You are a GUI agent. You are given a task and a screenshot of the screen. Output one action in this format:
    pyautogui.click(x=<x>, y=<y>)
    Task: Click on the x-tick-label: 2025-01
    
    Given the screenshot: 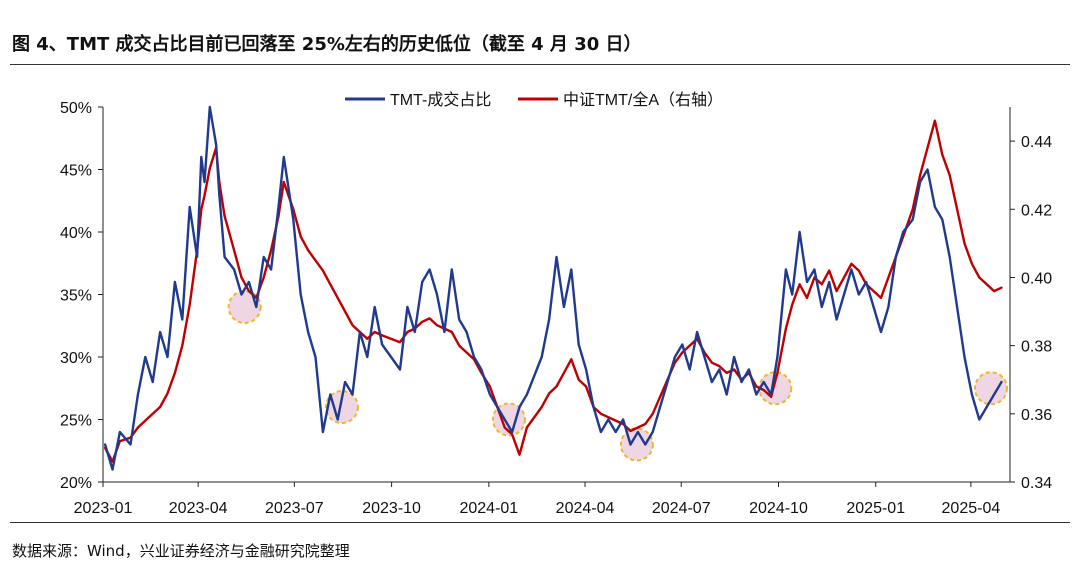 What is the action you would take?
    pyautogui.click(x=875, y=508)
    